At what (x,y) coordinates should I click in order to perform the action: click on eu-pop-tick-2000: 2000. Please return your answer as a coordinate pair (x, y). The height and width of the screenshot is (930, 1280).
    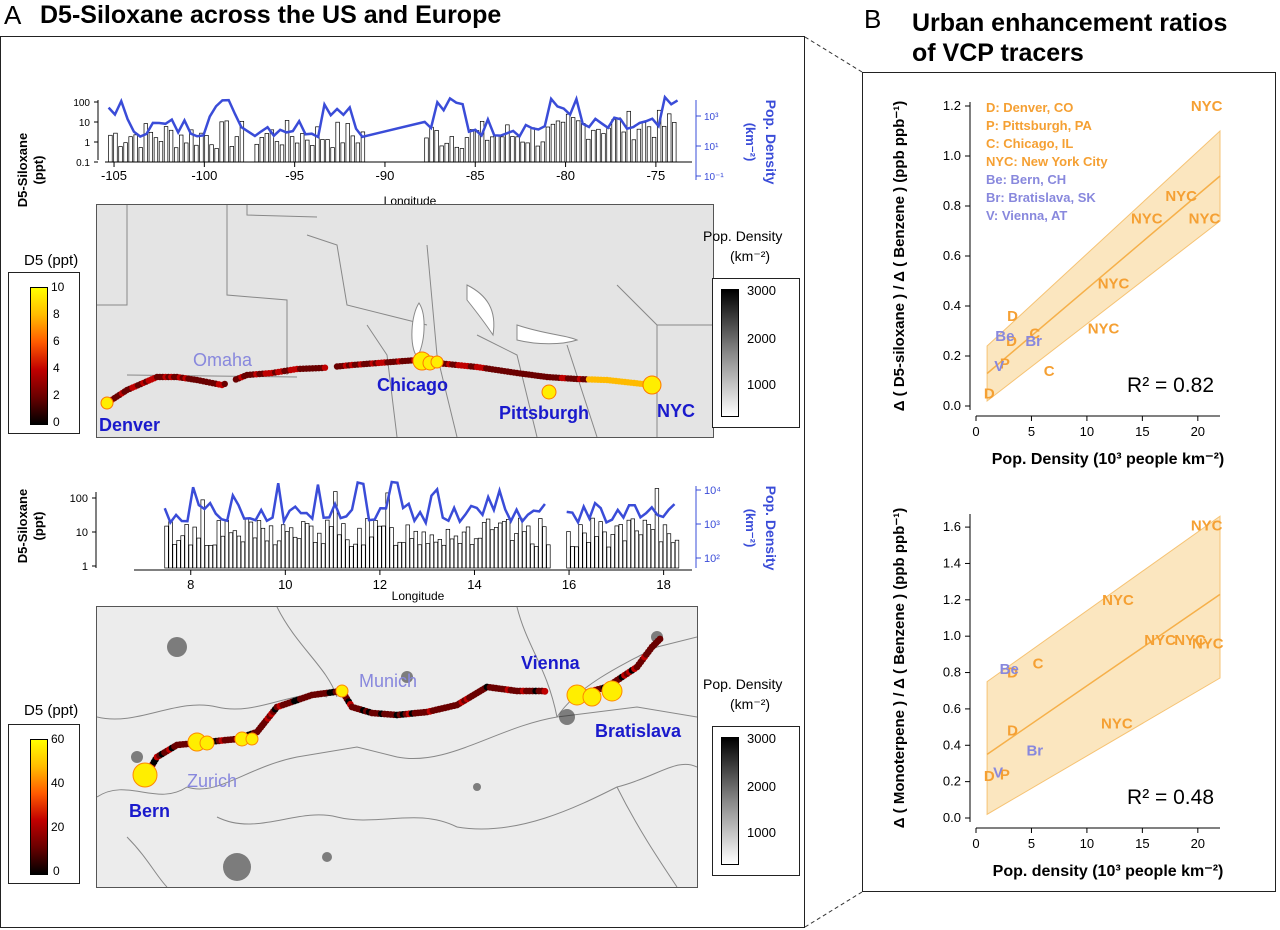
    Looking at the image, I should click on (761, 786).